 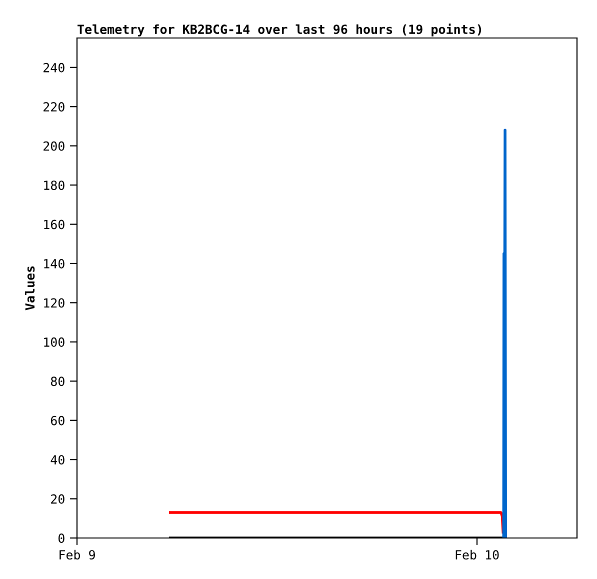 What do you see at coordinates (54, 263) in the screenshot?
I see `y-tick-label: 140` at bounding box center [54, 263].